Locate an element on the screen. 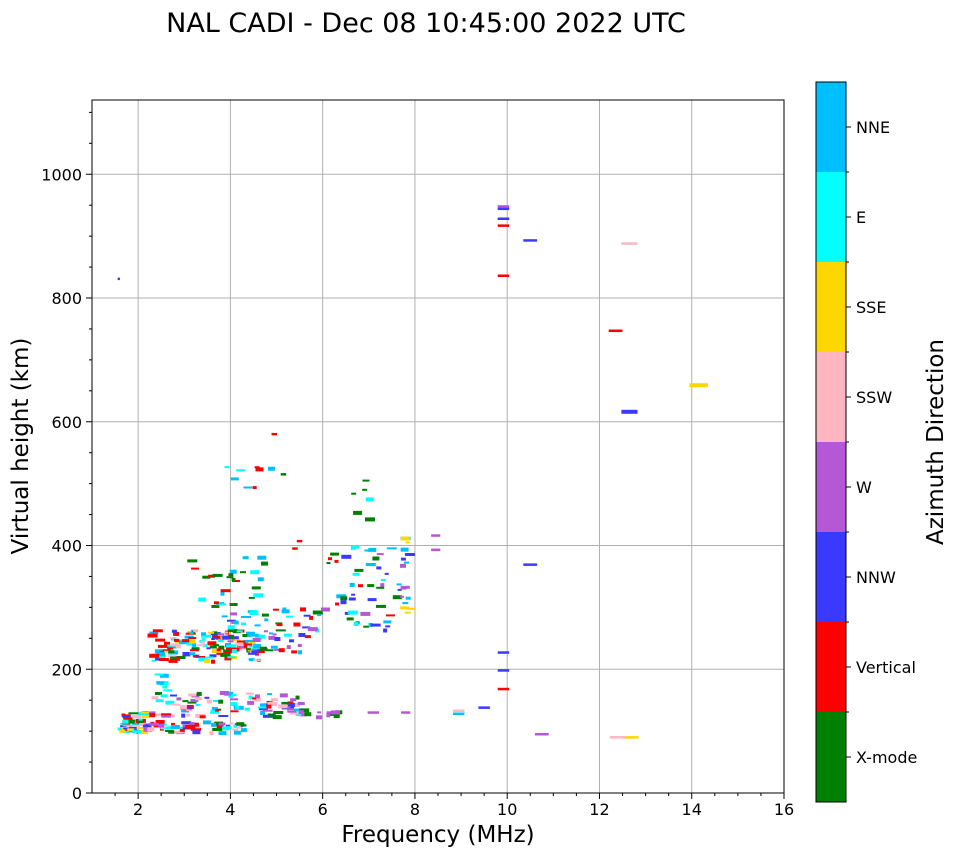 The height and width of the screenshot is (857, 958). colorbar-swatch-ssw is located at coordinates (831, 397).